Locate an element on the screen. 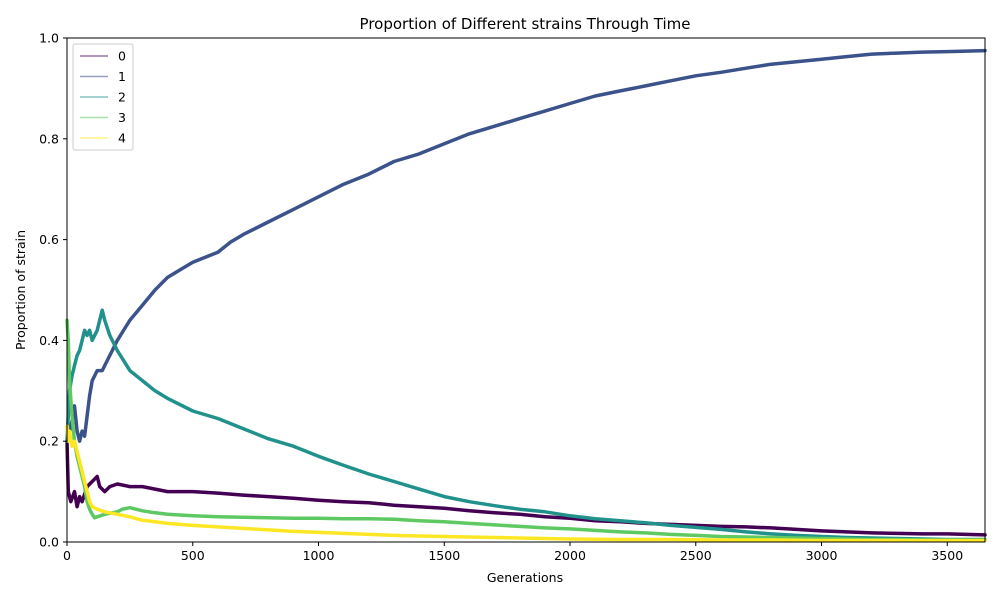  legend-label-2: 2 is located at coordinates (122, 97).